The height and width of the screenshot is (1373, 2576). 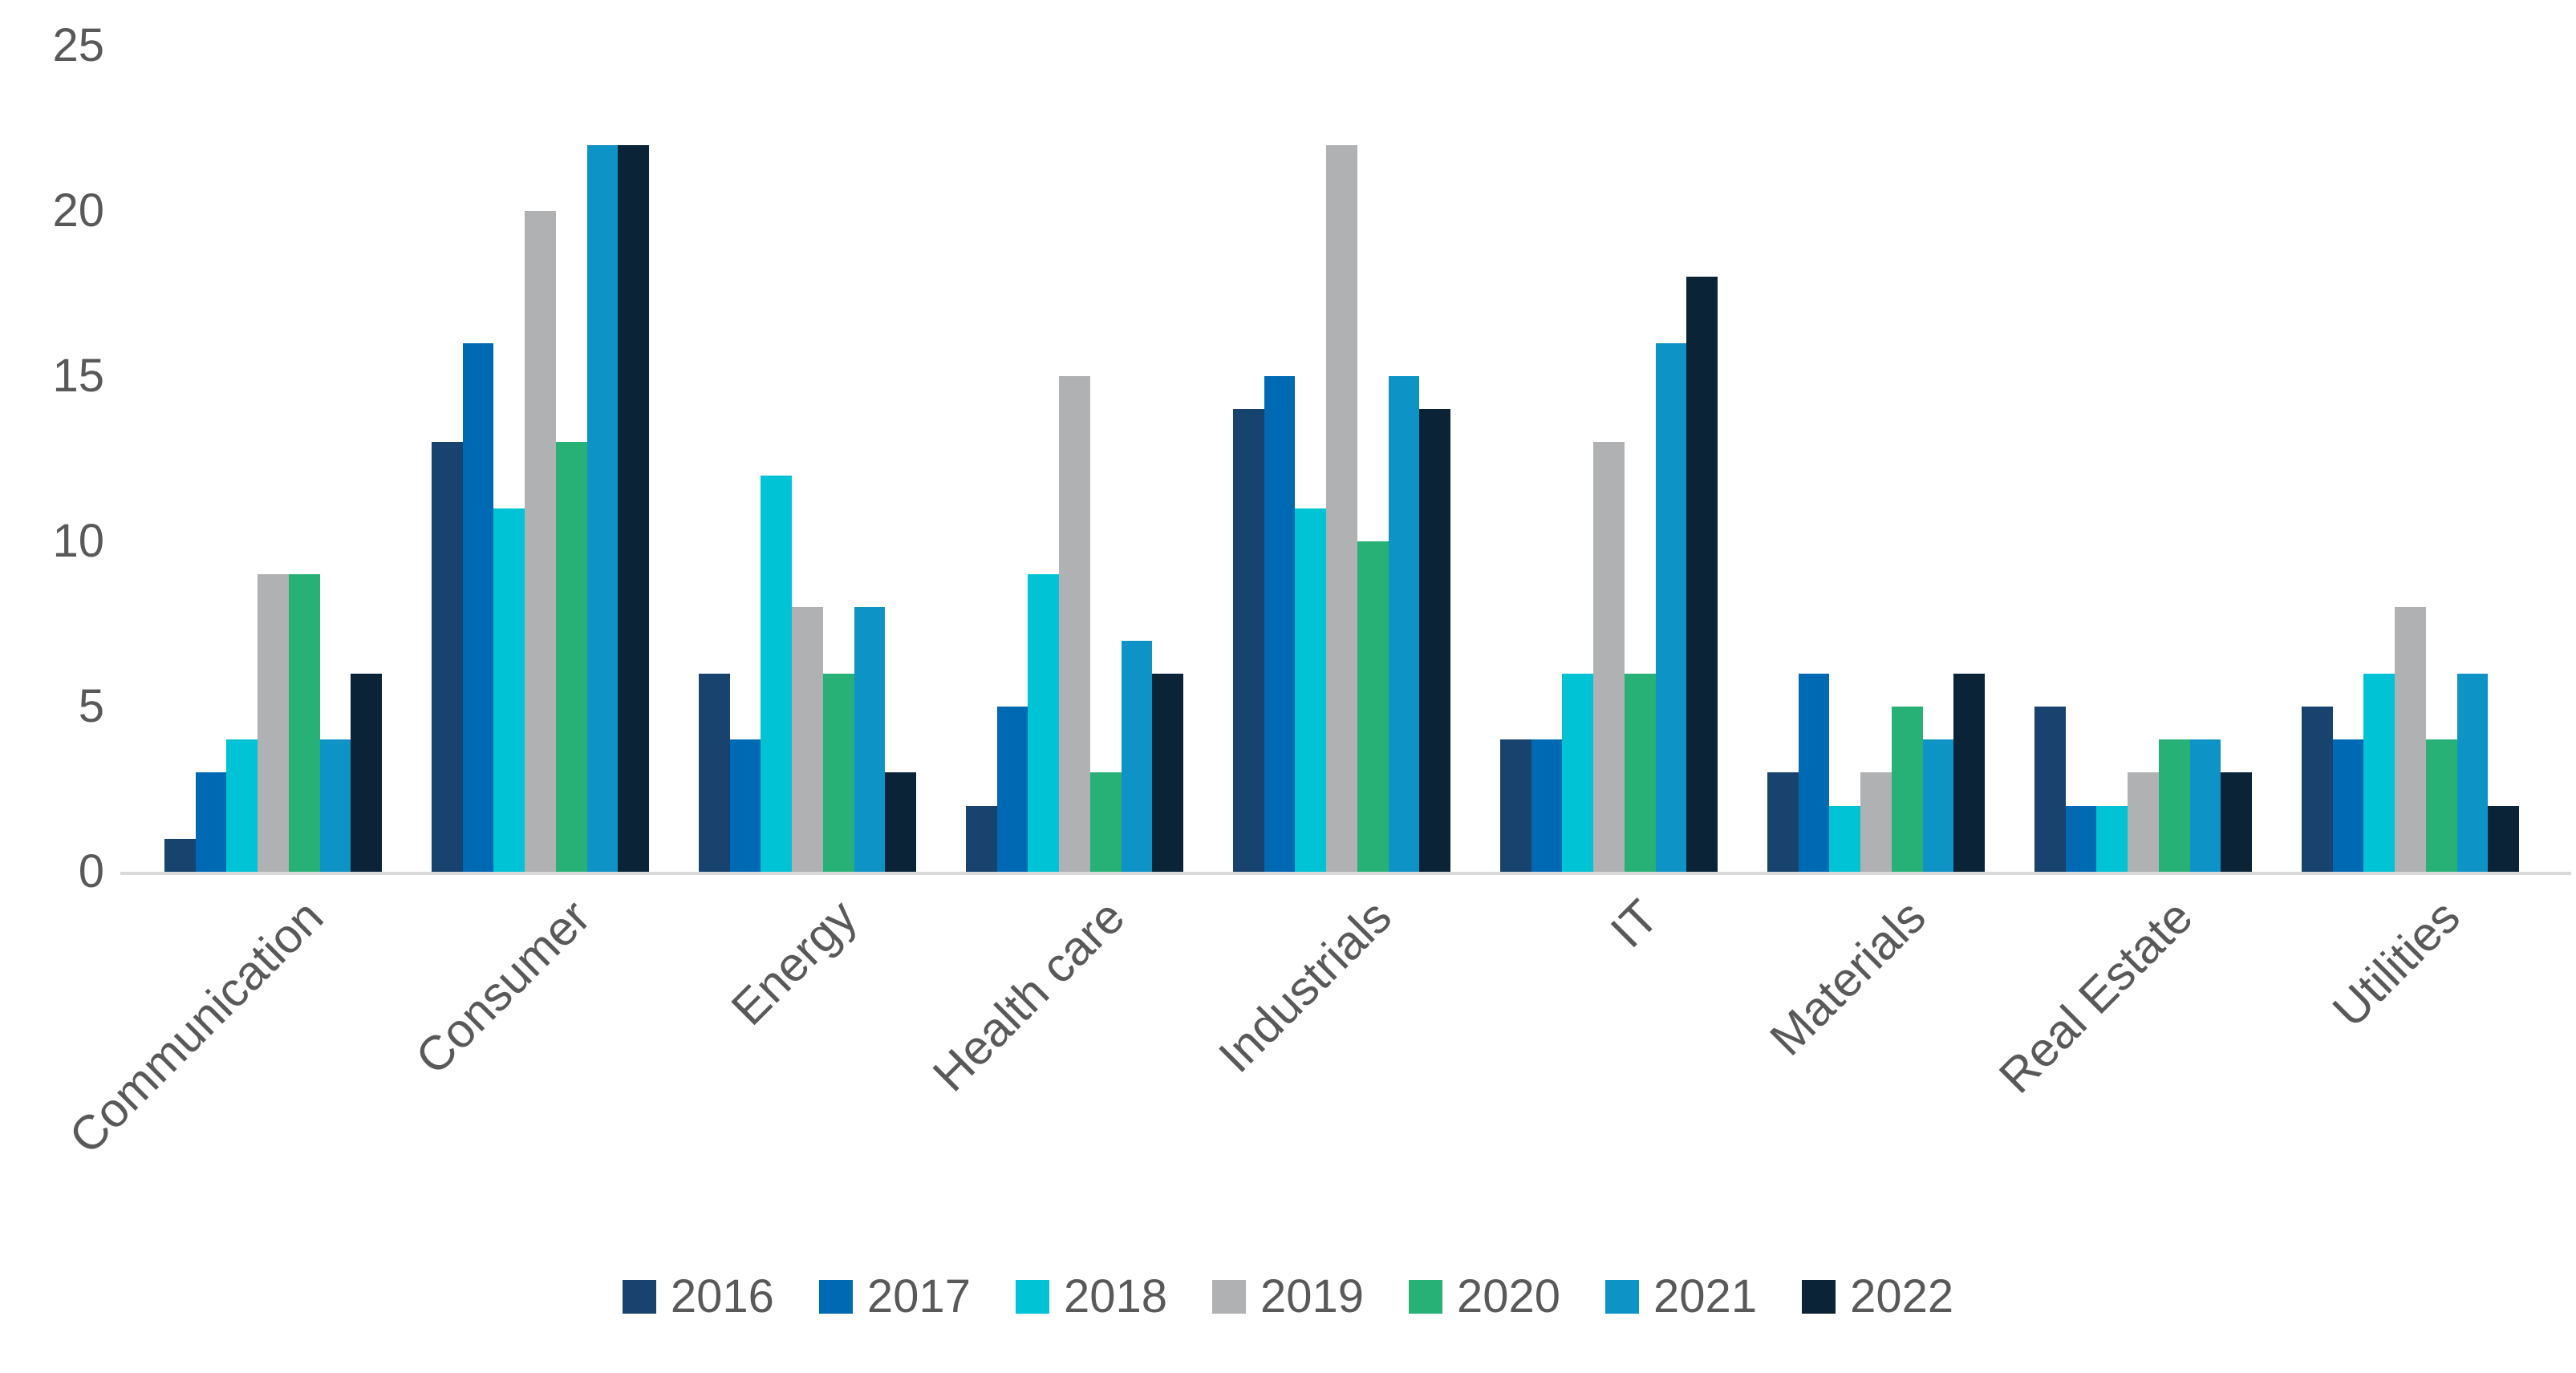 What do you see at coordinates (2050, 789) in the screenshot?
I see `bar-2016-real-estate` at bounding box center [2050, 789].